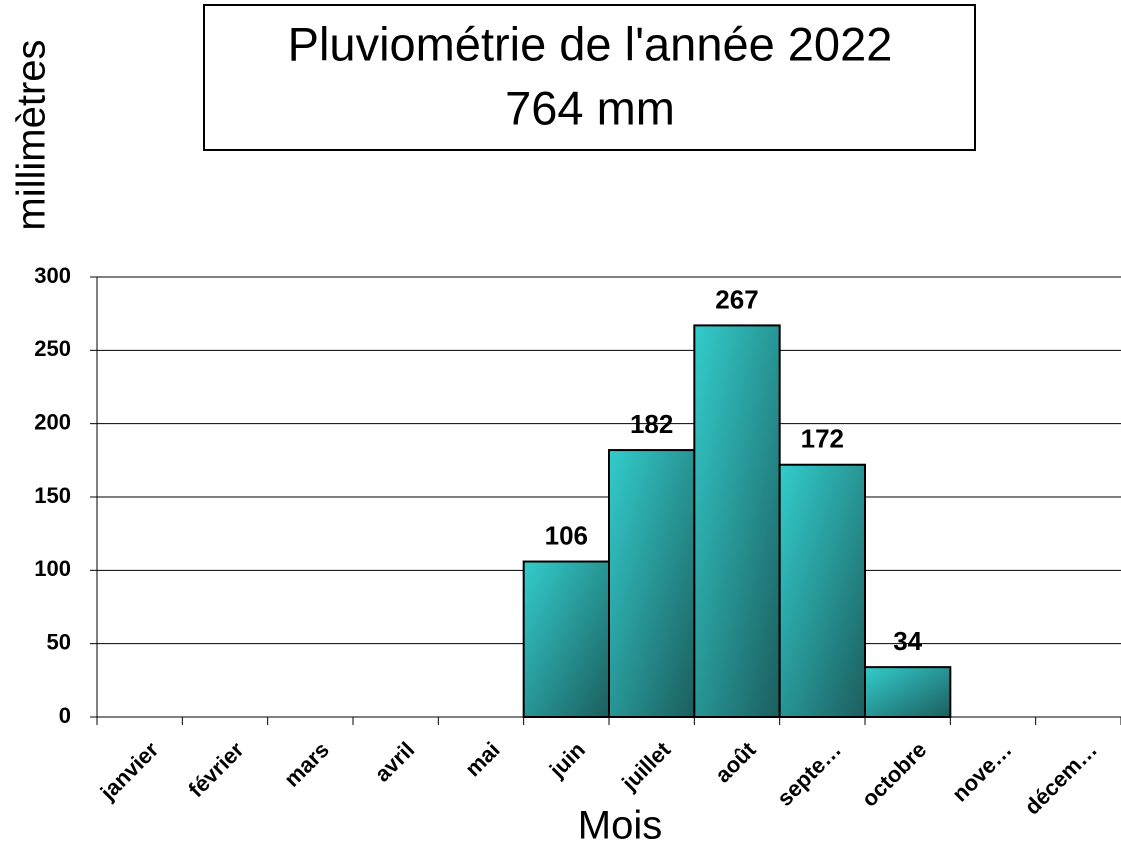 Image resolution: width=1121 pixels, height=847 pixels. What do you see at coordinates (216, 770) in the screenshot?
I see `x-tick-label: février` at bounding box center [216, 770].